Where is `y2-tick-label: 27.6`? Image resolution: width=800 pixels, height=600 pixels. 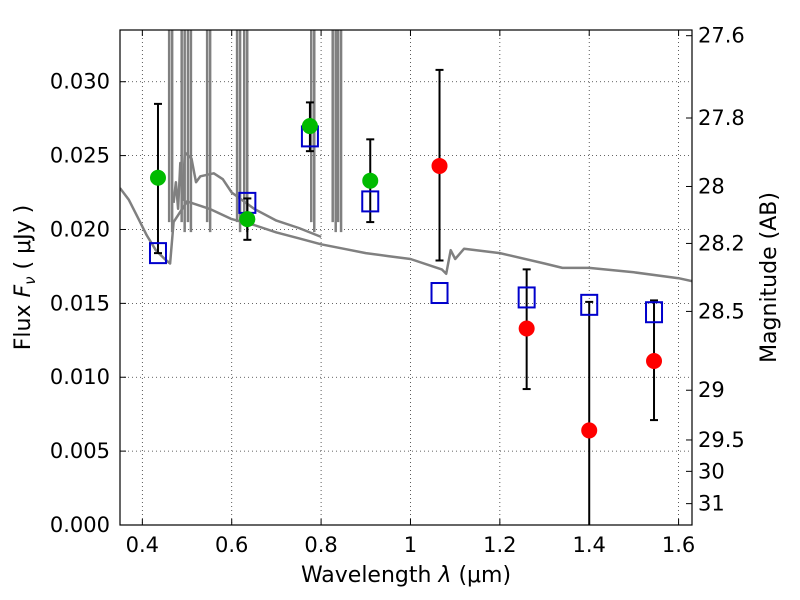 y2-tick-label: 27.6 is located at coordinates (721, 36).